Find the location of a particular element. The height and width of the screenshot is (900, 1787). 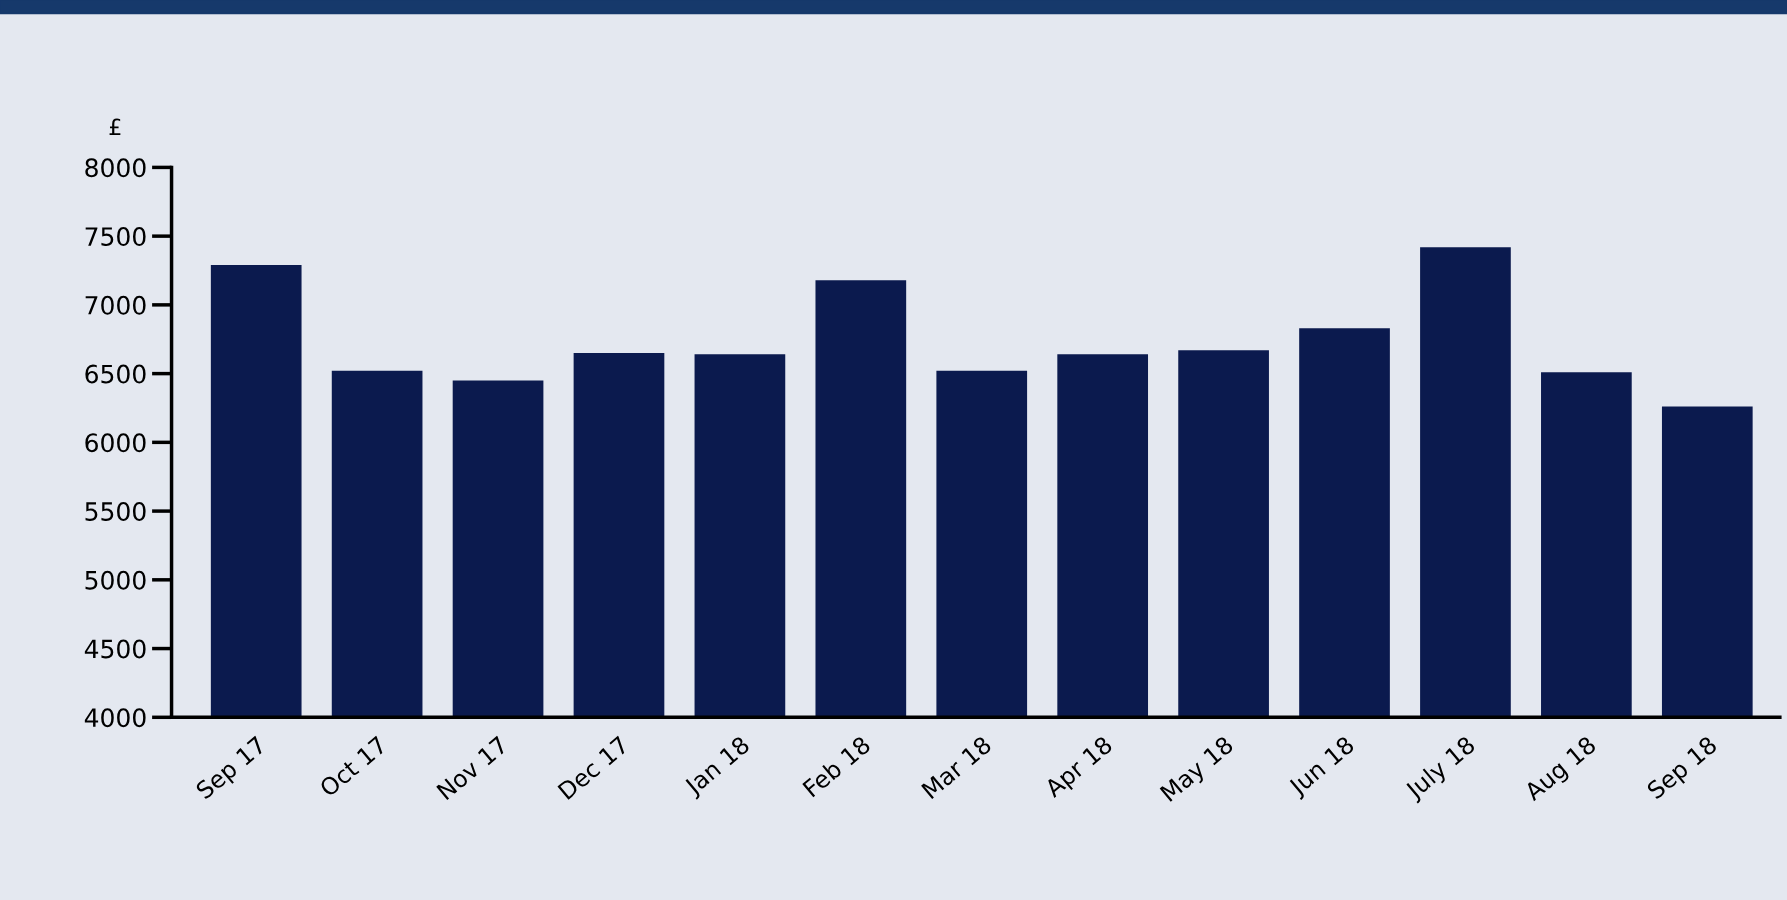

x-tick-label: Dec 17 is located at coordinates (593, 767).